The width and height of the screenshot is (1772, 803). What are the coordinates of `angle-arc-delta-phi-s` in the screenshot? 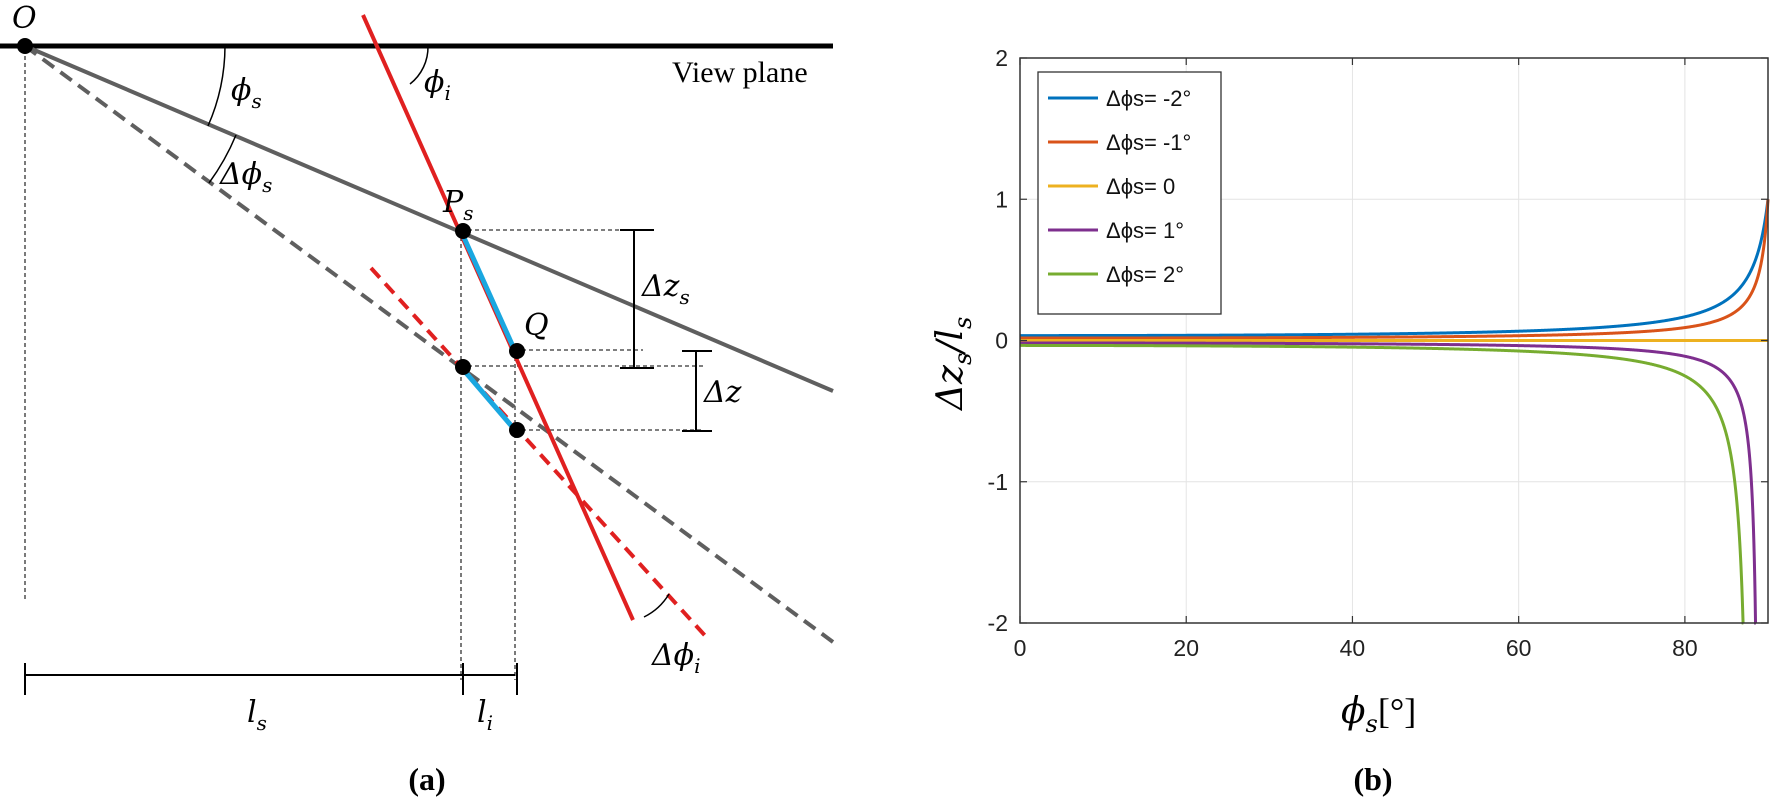 It's located at (222, 159).